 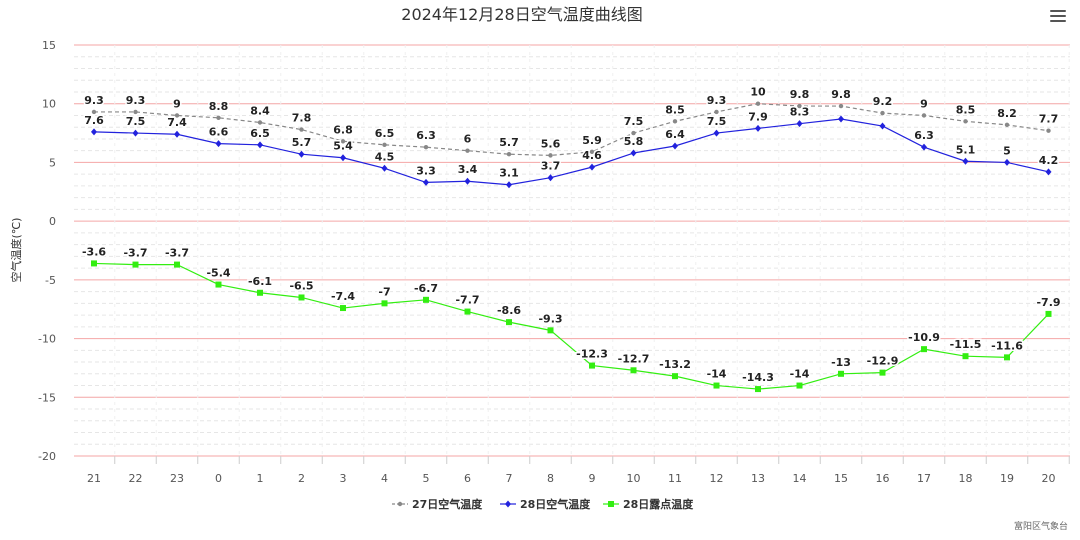 I want to click on x-tick-label: 4, so click(x=384, y=478).